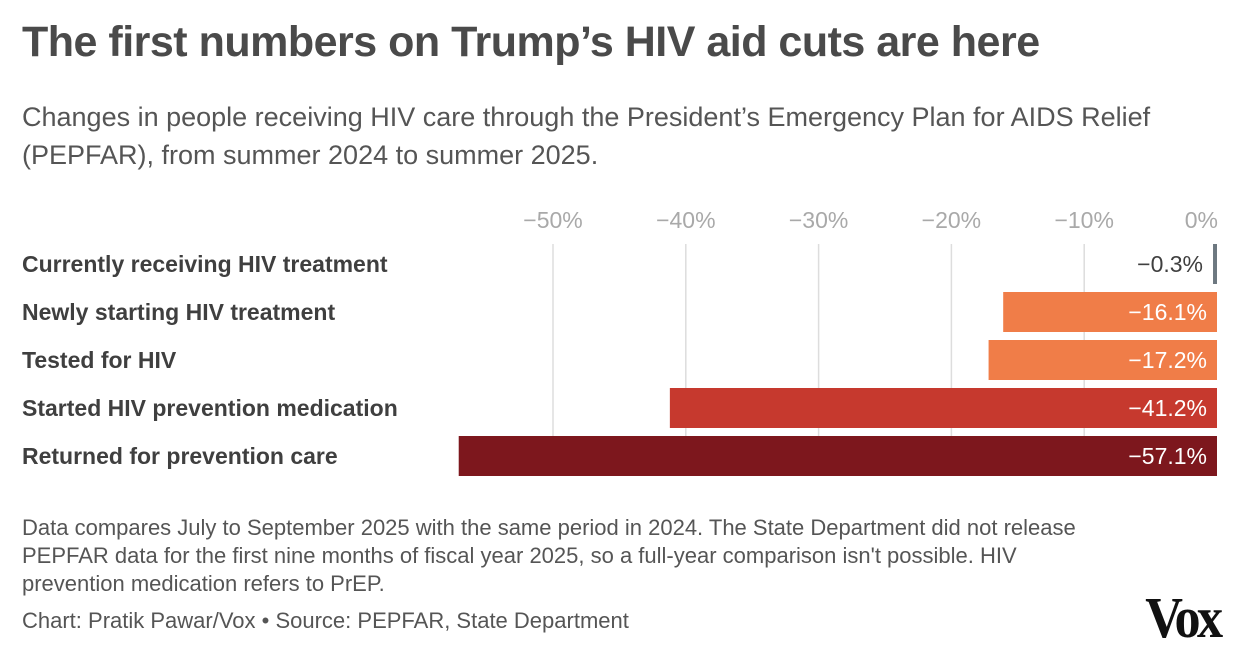 The height and width of the screenshot is (660, 1240). I want to click on x-tick-label: −20%, so click(951, 220).